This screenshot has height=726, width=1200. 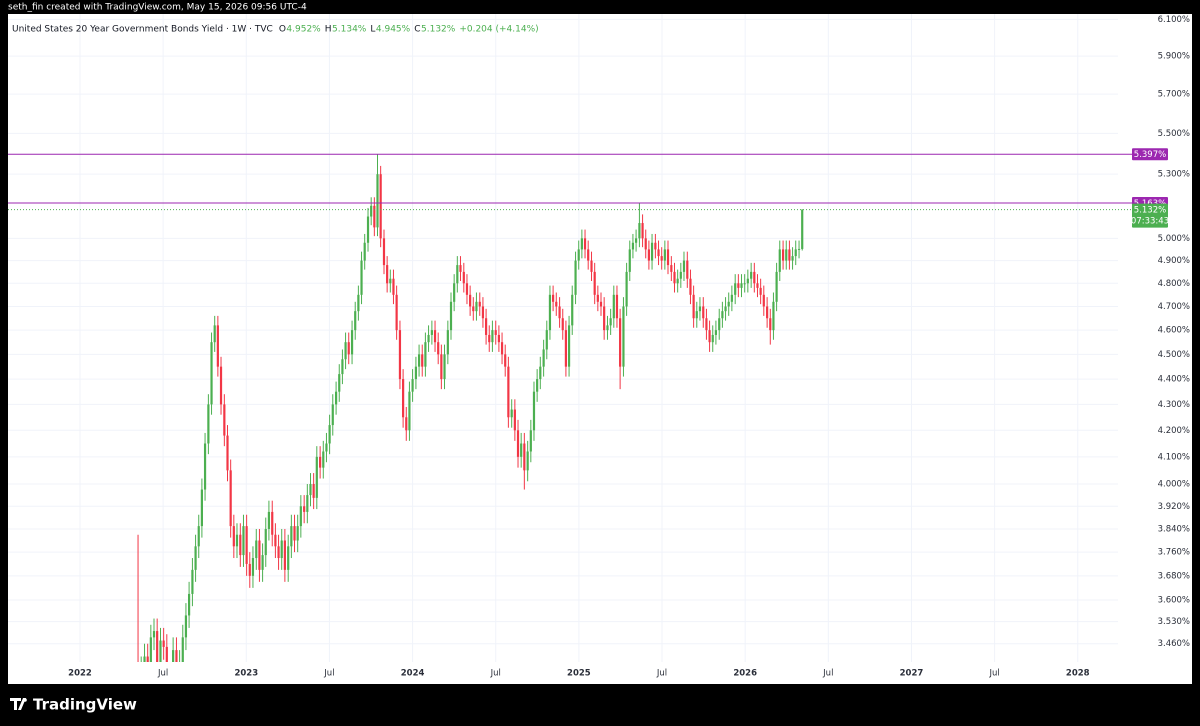 I want to click on legend-value: 4.945%, so click(x=393, y=30).